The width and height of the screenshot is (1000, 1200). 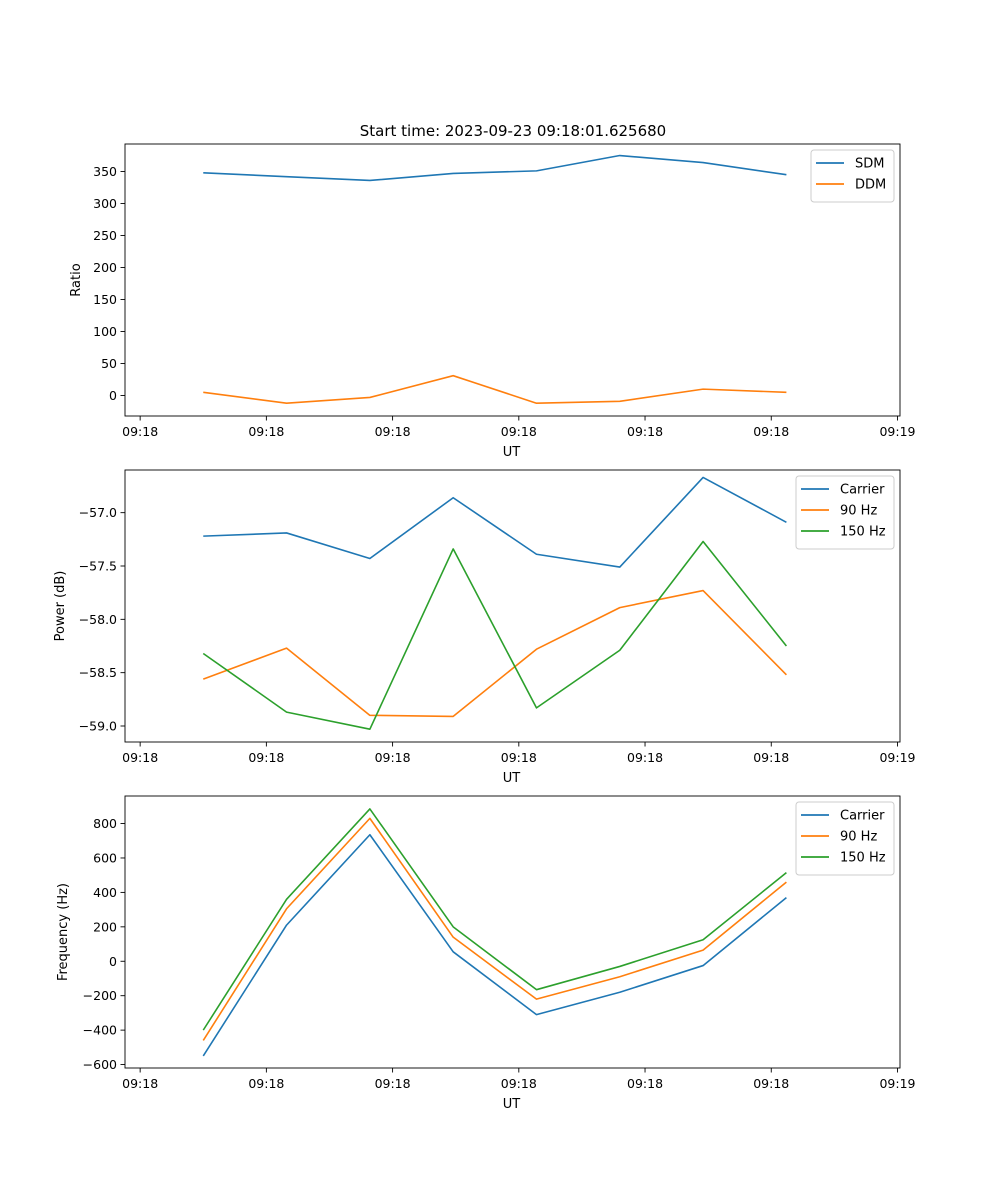 What do you see at coordinates (495, 389) in the screenshot?
I see `series-line-ddm` at bounding box center [495, 389].